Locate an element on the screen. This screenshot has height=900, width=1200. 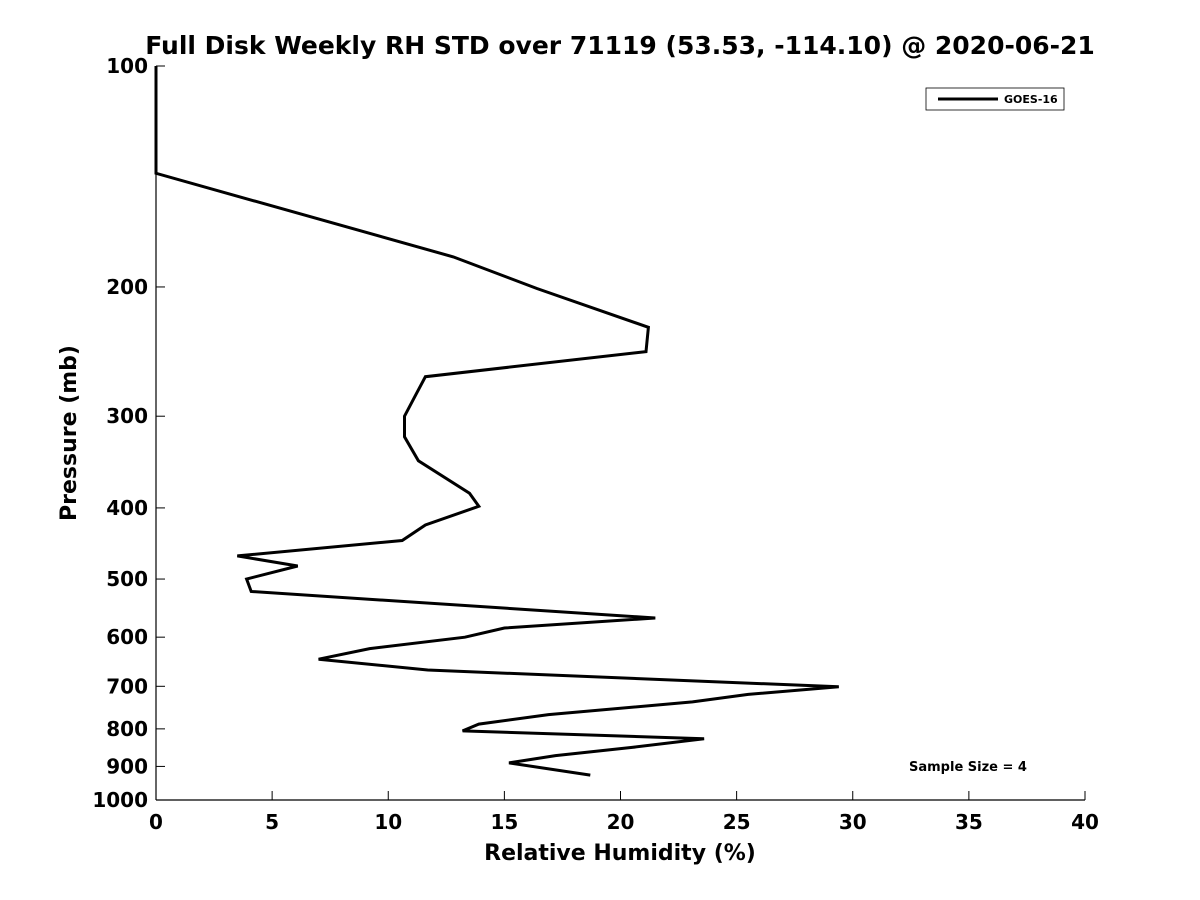
legend-entry-goes-16: GOES-16 is located at coordinates (1031, 99).